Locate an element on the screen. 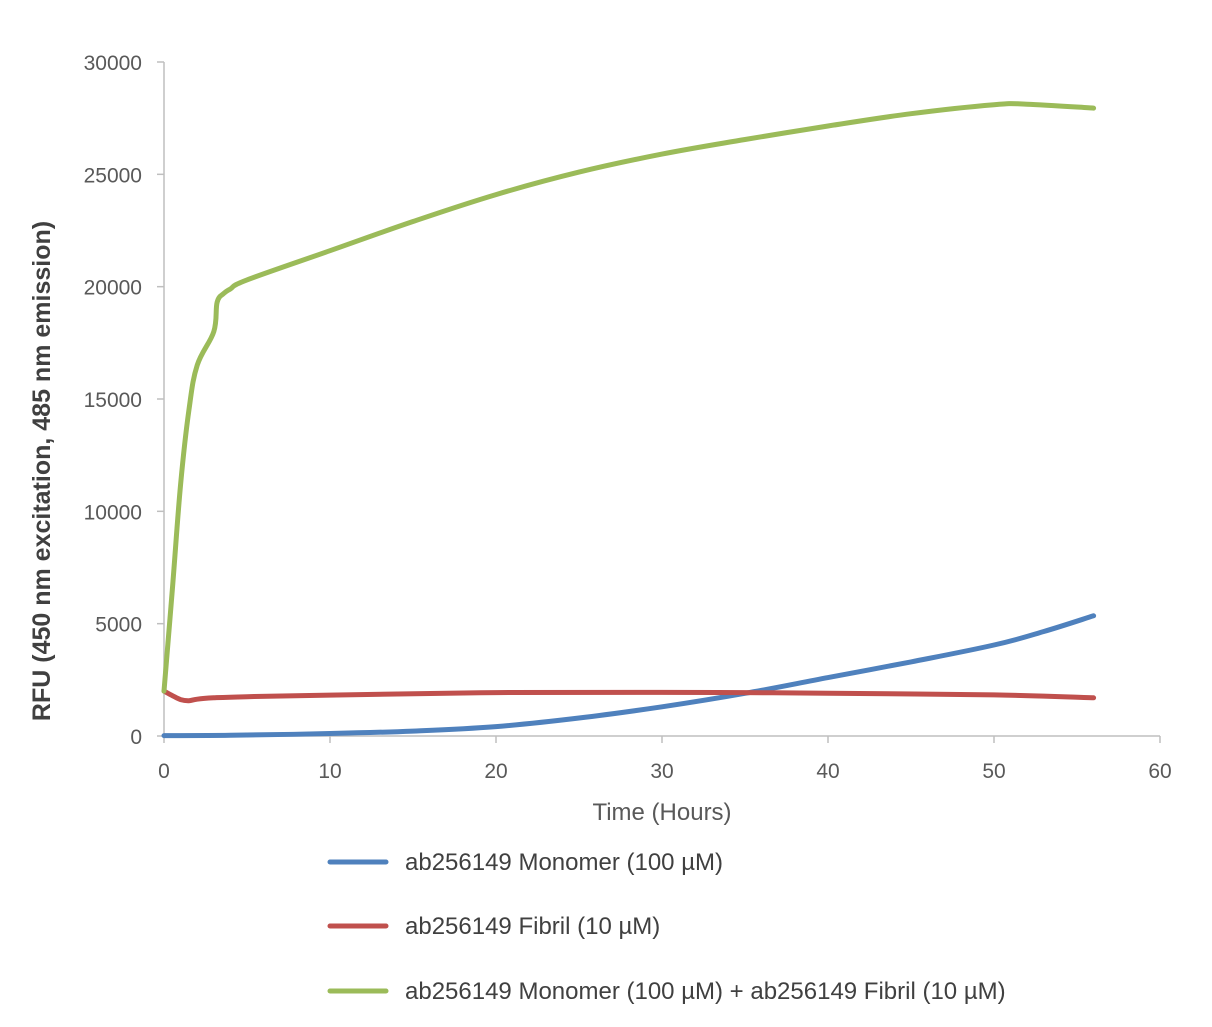 This screenshot has width=1212, height=1027. x-tick-label: 30 is located at coordinates (661, 771).